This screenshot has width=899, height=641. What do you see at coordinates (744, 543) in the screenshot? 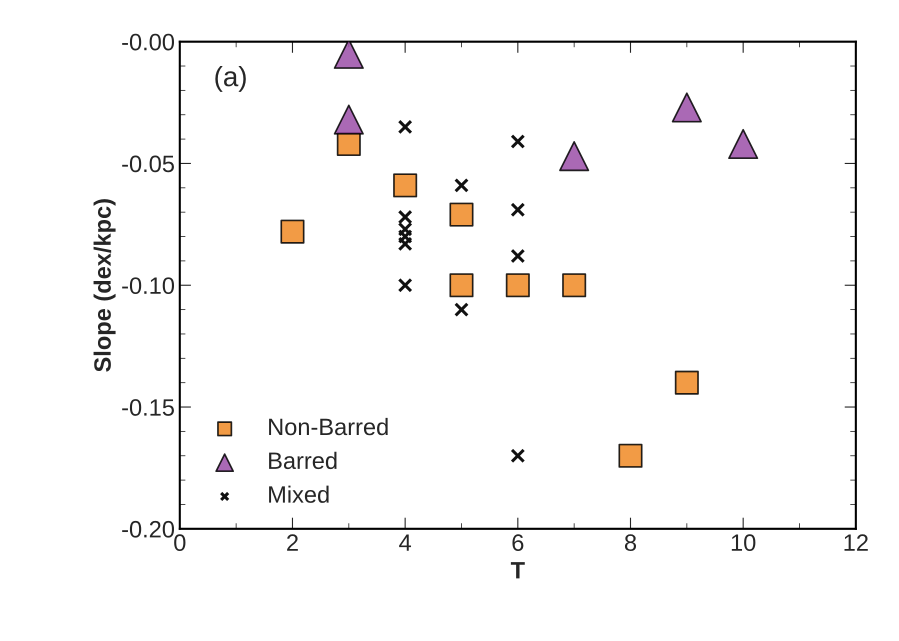
I see `x-tick-label: 10` at bounding box center [744, 543].